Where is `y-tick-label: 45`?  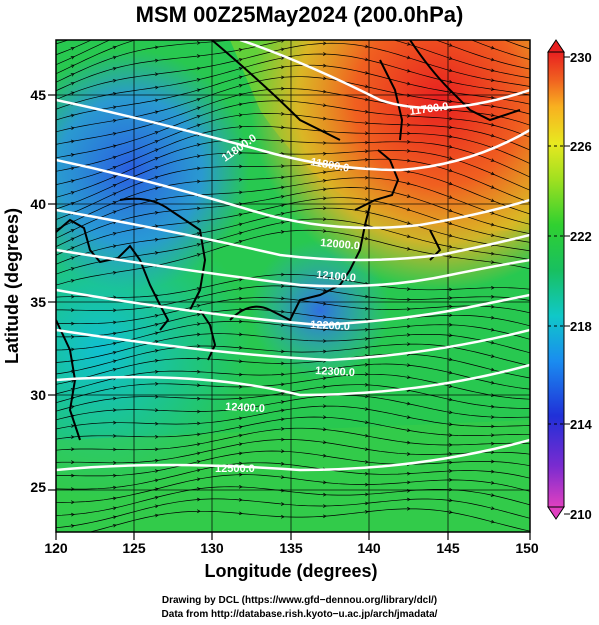
y-tick-label: 45 is located at coordinates (38, 95).